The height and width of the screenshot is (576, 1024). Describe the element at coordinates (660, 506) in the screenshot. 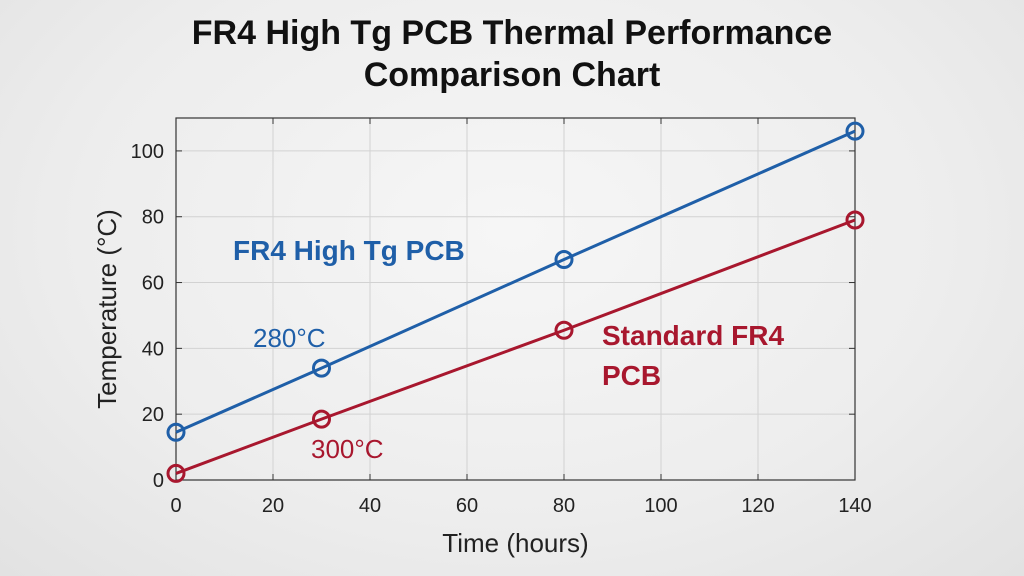

I see `x-tick-label: 100` at that location.